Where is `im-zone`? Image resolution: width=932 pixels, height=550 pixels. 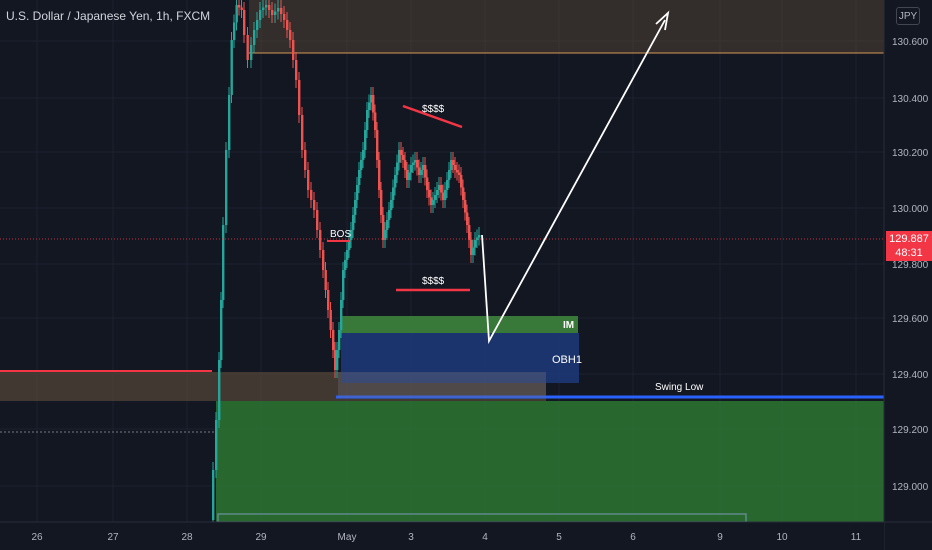
im-zone is located at coordinates (459, 324).